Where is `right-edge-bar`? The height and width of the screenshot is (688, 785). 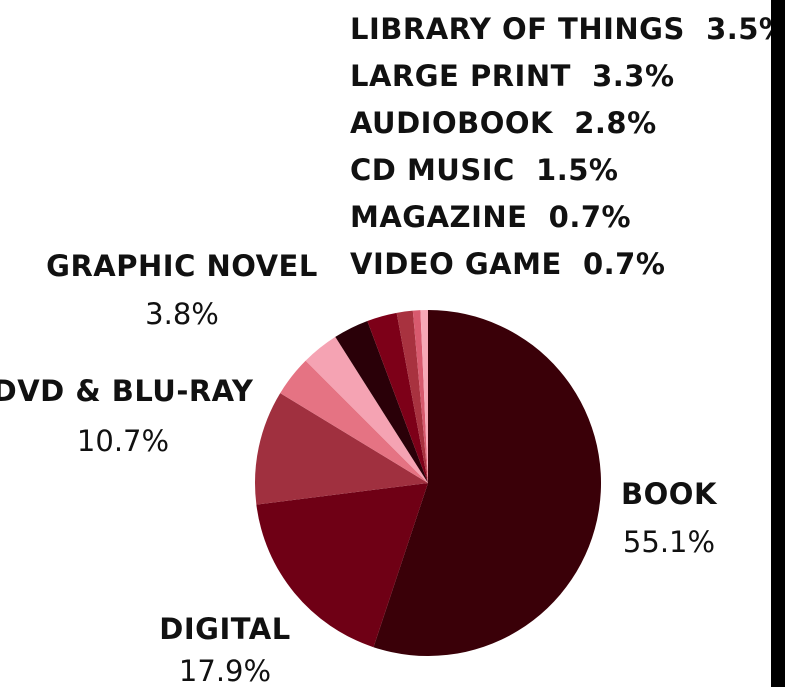
right-edge-bar is located at coordinates (778, 343).